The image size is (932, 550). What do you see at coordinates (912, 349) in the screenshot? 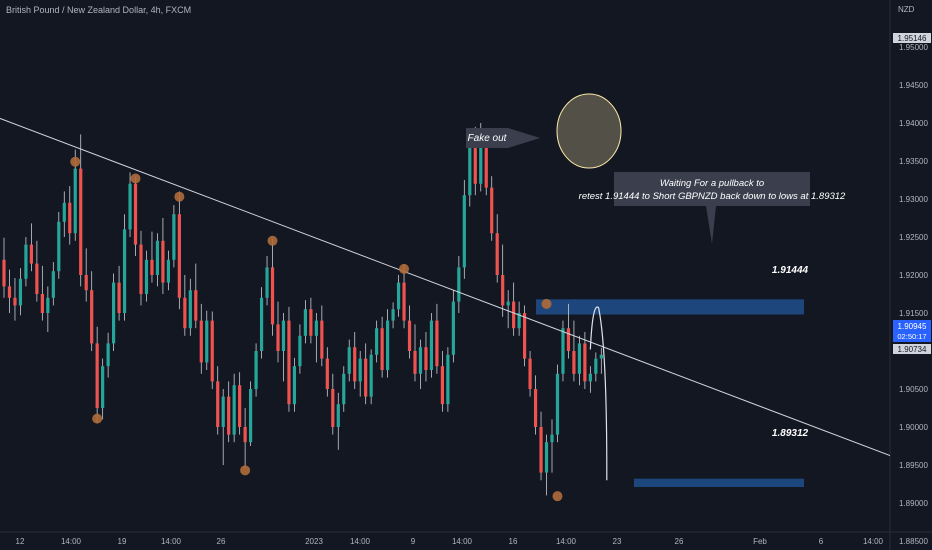
I see `low-price-label: 1.90734` at bounding box center [912, 349].